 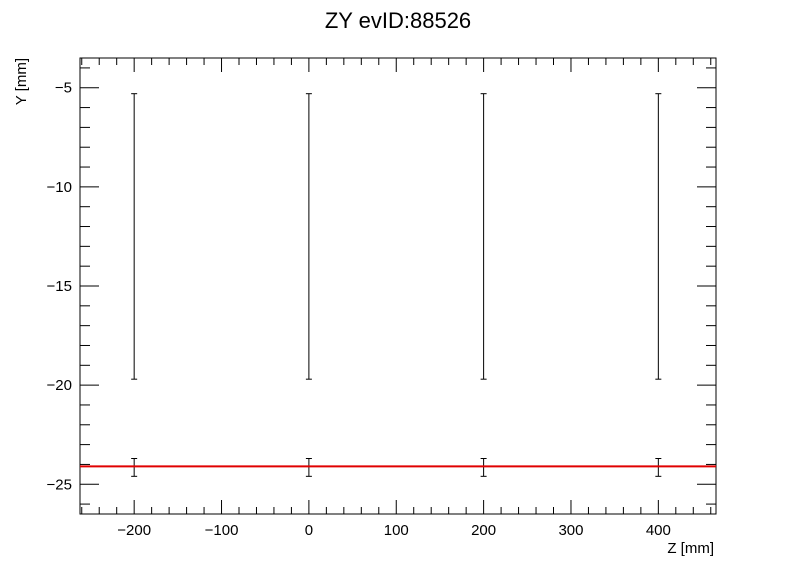 I want to click on y-axis-tick-labels: −5 −10 −15 −20 −25, so click(x=59, y=287).